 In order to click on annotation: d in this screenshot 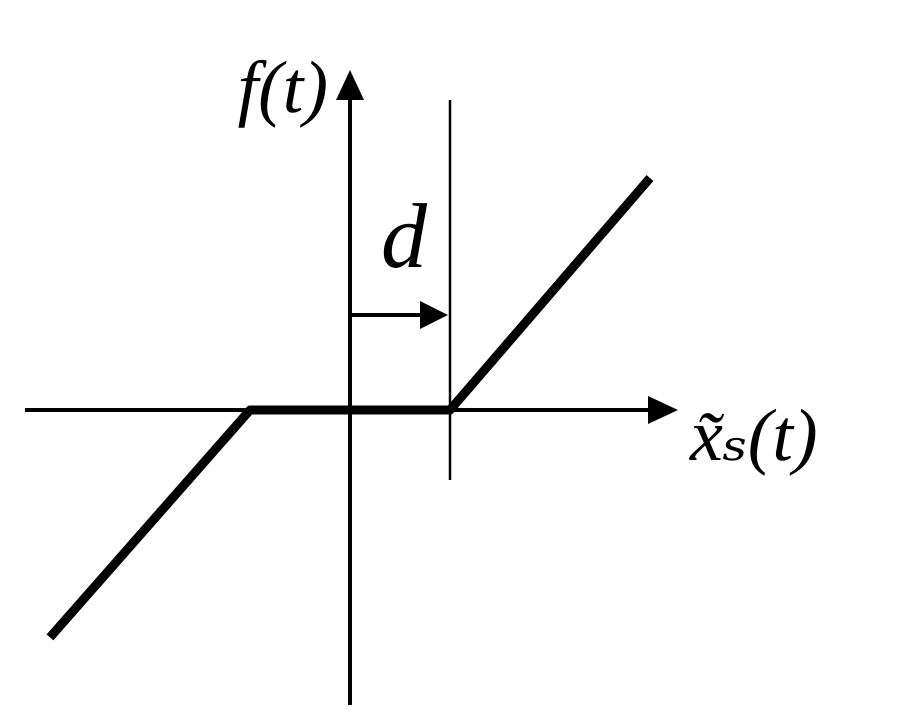, I will do `click(404, 236)`.